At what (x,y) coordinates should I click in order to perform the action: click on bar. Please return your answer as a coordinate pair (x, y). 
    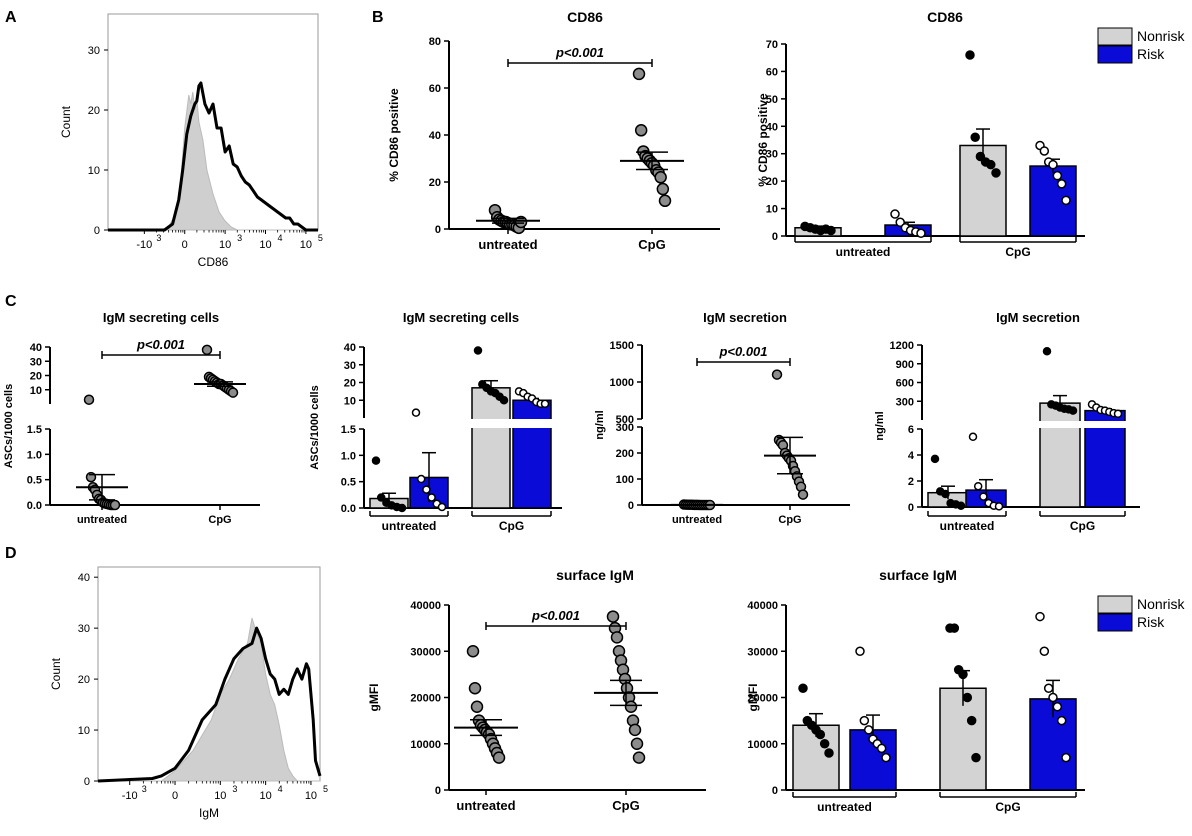
    Looking at the image, I should click on (963, 739).